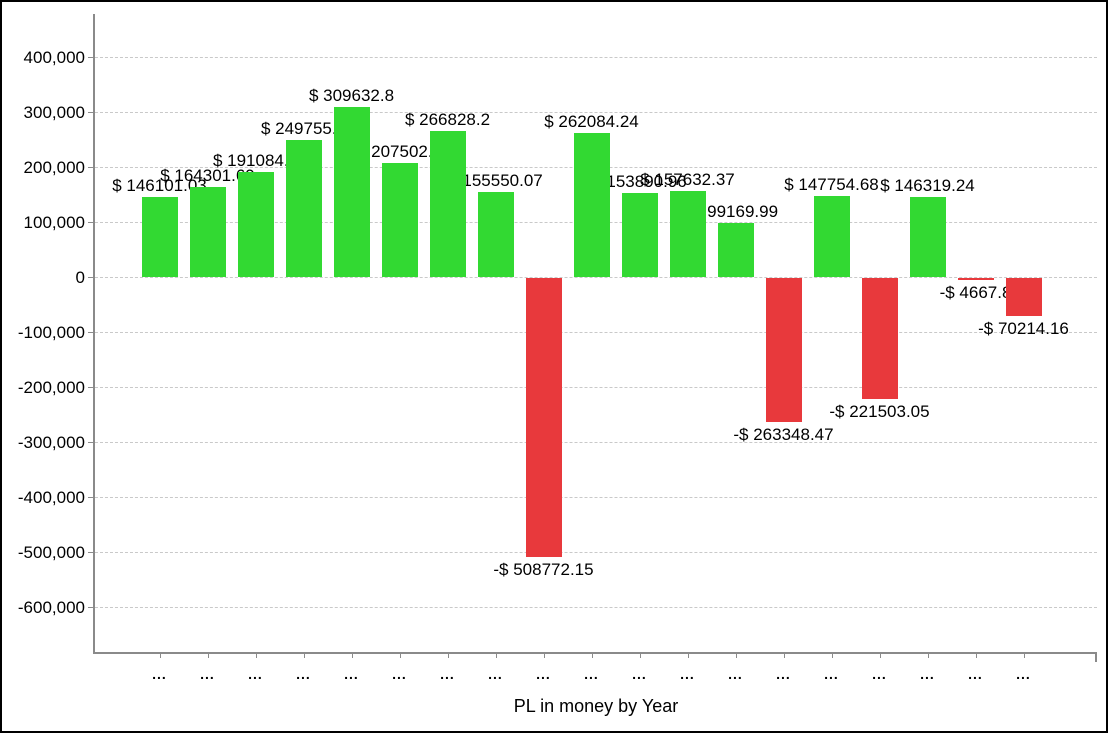 The height and width of the screenshot is (733, 1108). I want to click on bar-value-label: $ 164301.69, so click(207, 176).